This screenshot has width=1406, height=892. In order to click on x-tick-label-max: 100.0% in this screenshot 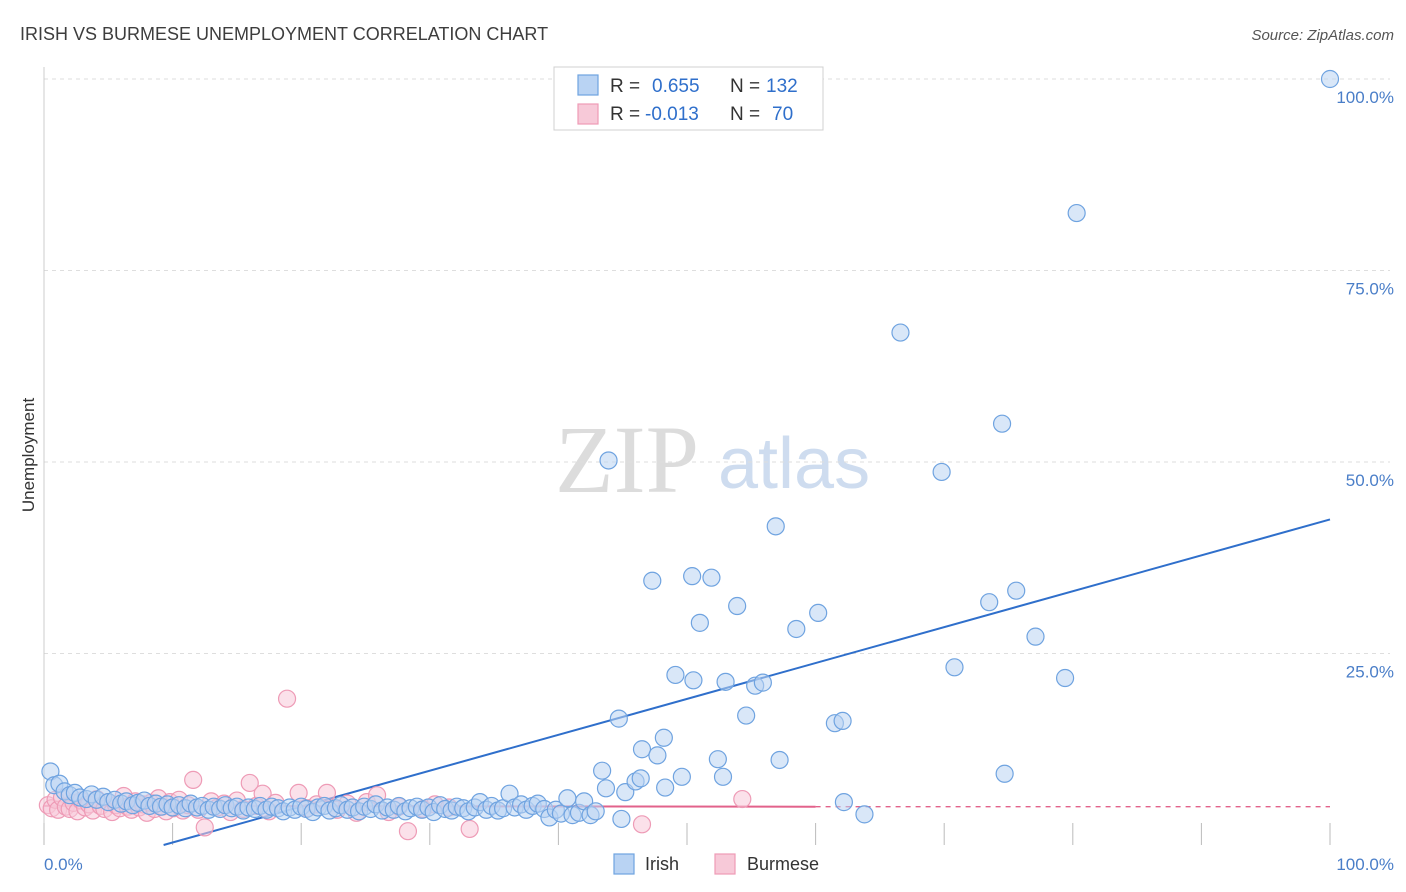, I will do `click(1365, 864)`.